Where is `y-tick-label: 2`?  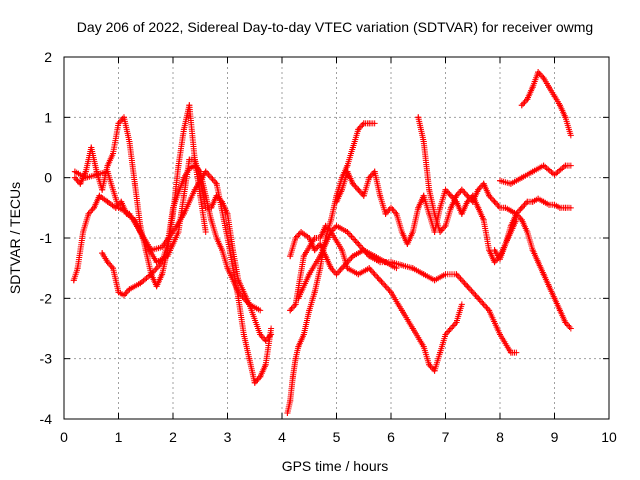
y-tick-label: 2 is located at coordinates (48, 57).